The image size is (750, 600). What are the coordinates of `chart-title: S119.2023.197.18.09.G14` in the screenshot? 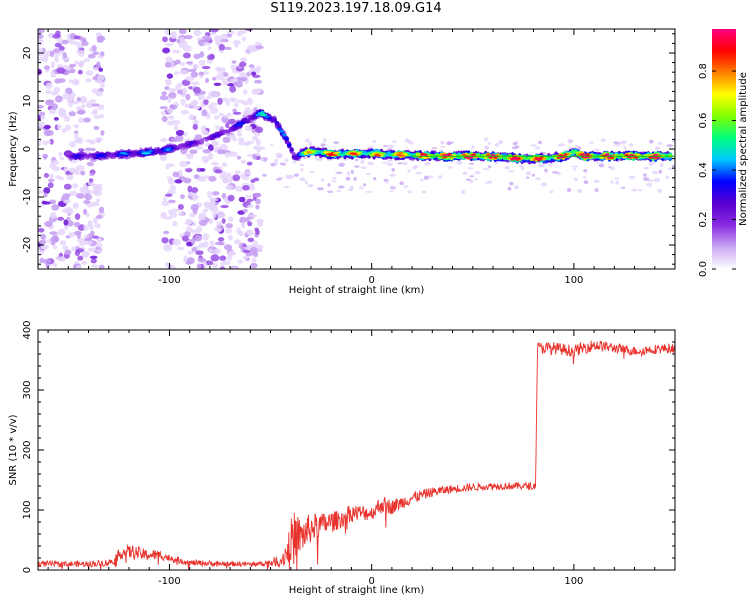 It's located at (356, 8).